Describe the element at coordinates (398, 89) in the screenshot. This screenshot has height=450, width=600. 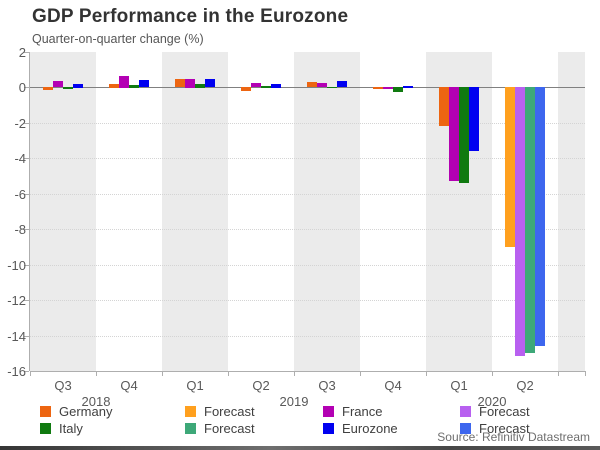
I see `bar-italy-q4-2019` at that location.